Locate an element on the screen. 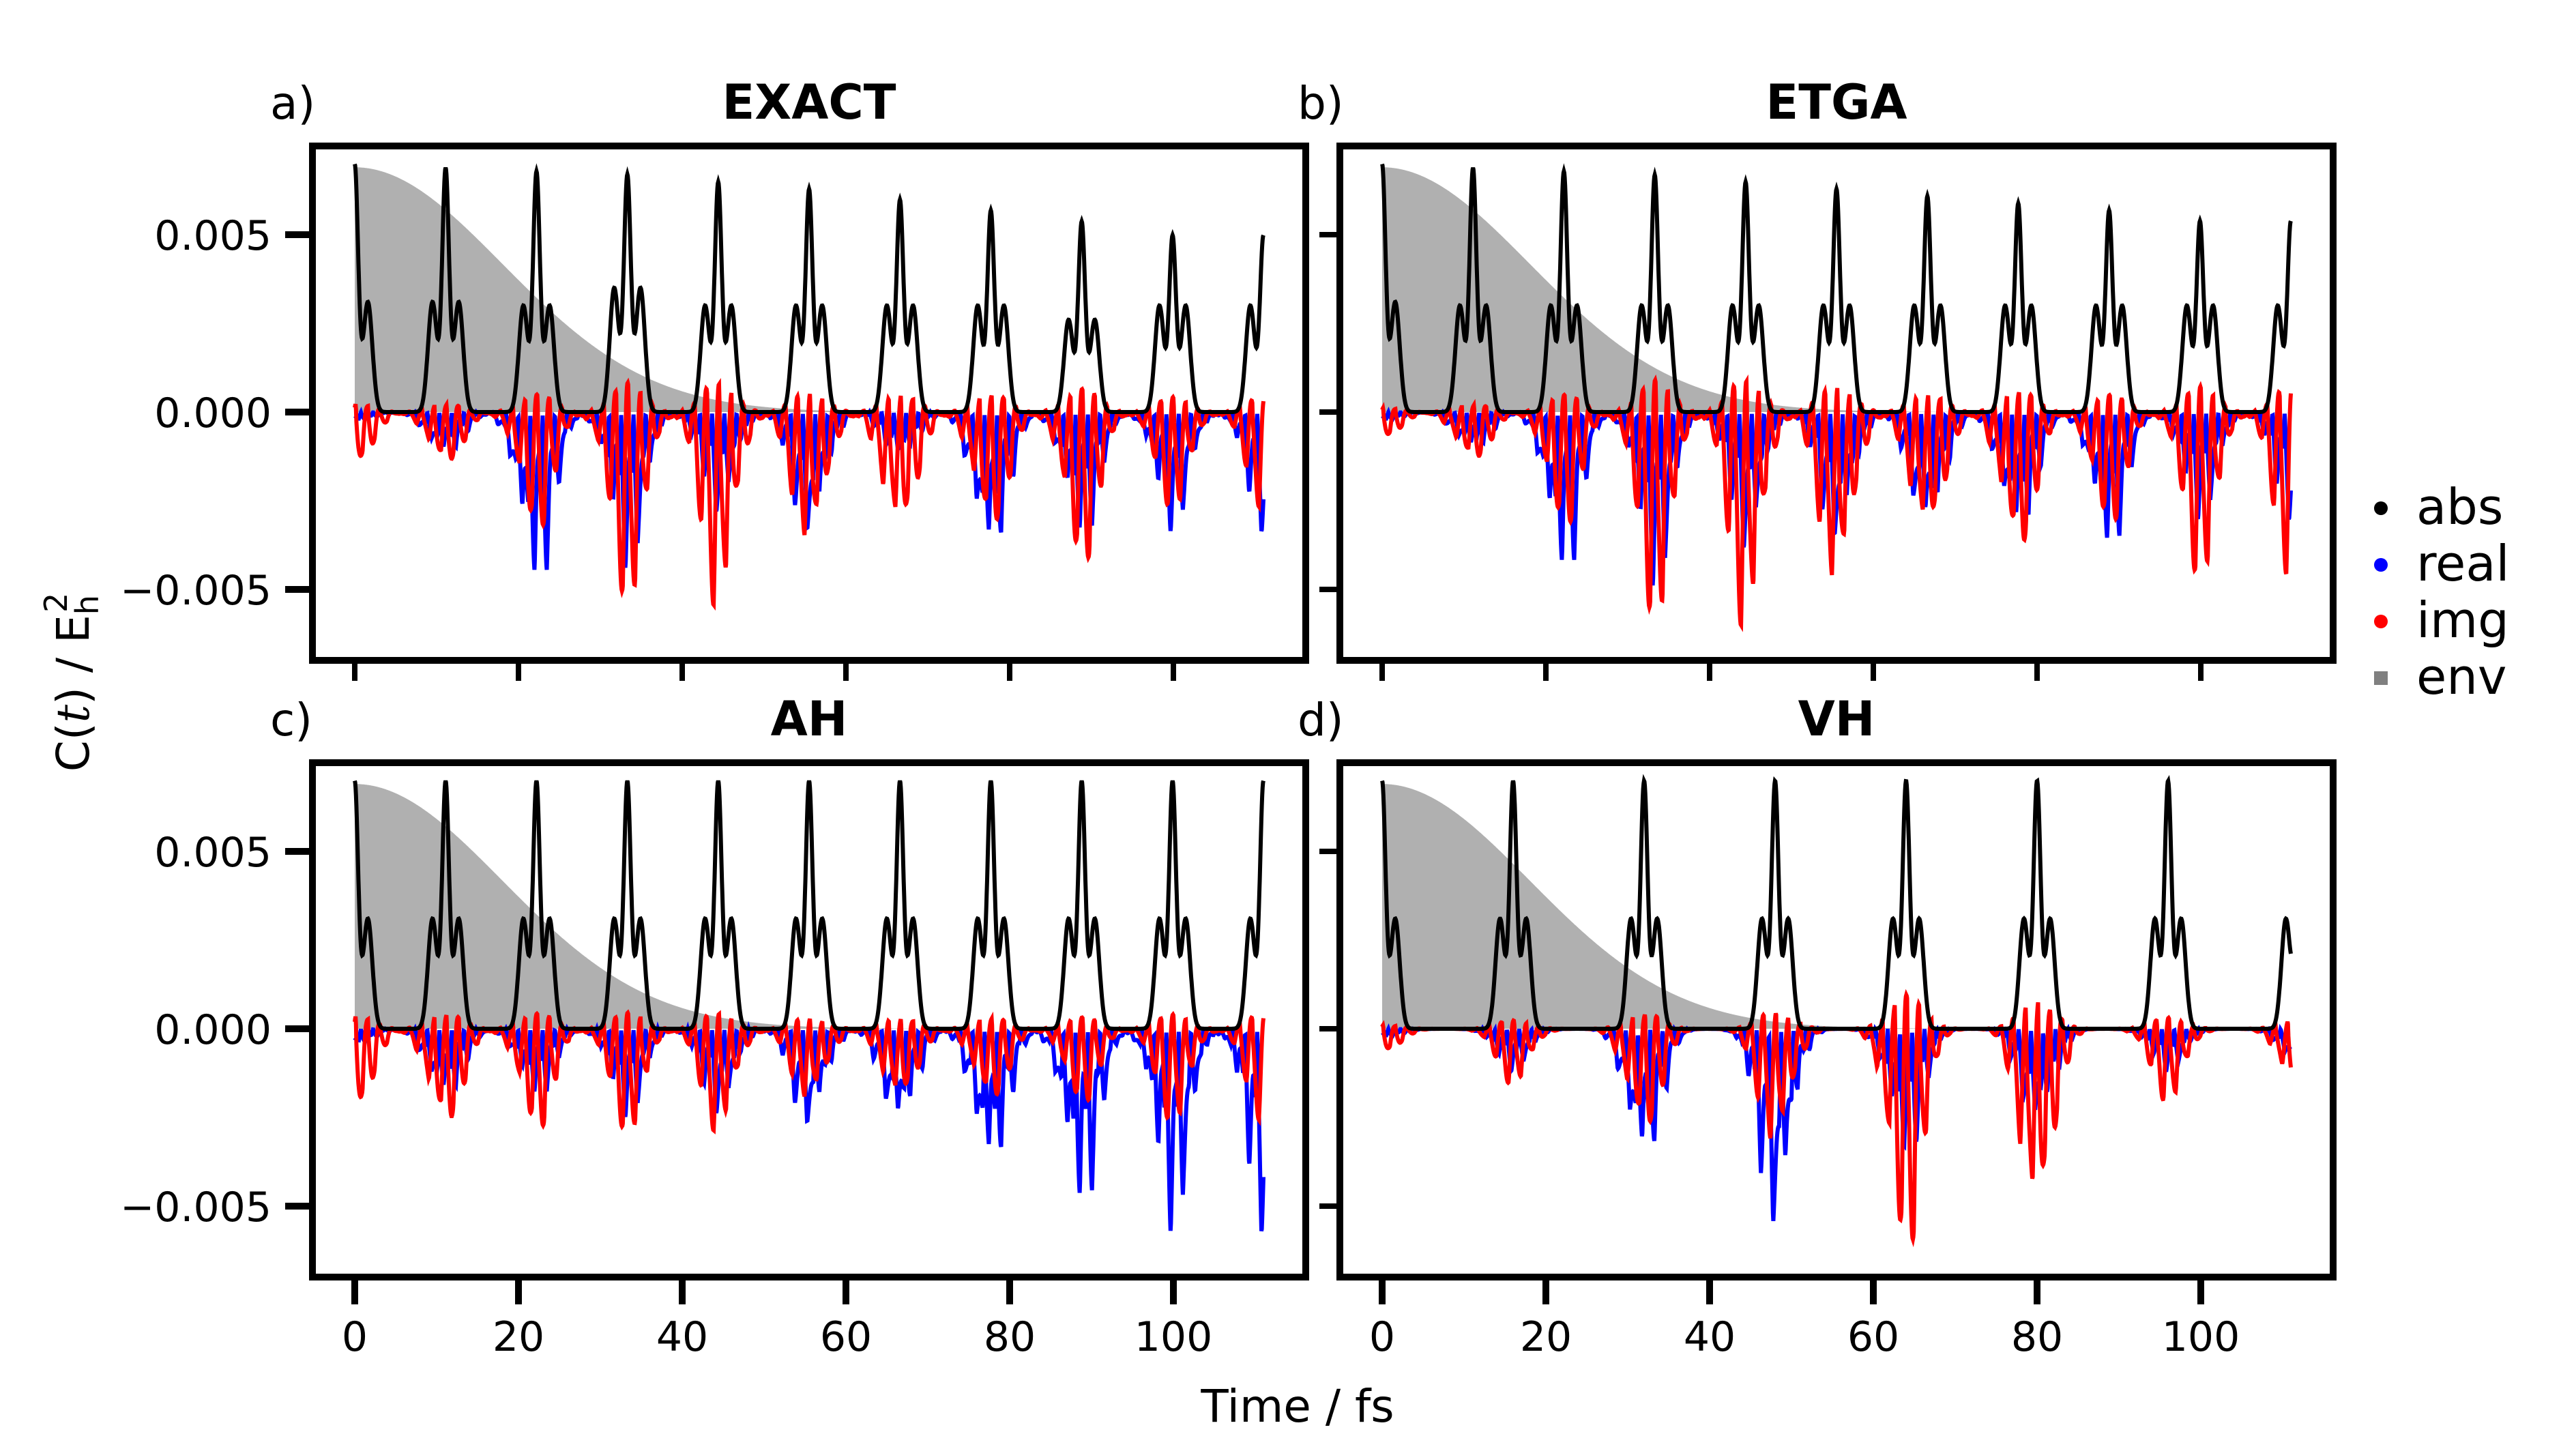 The width and height of the screenshot is (2576, 1449). vh-abs-line is located at coordinates (1837, 902).